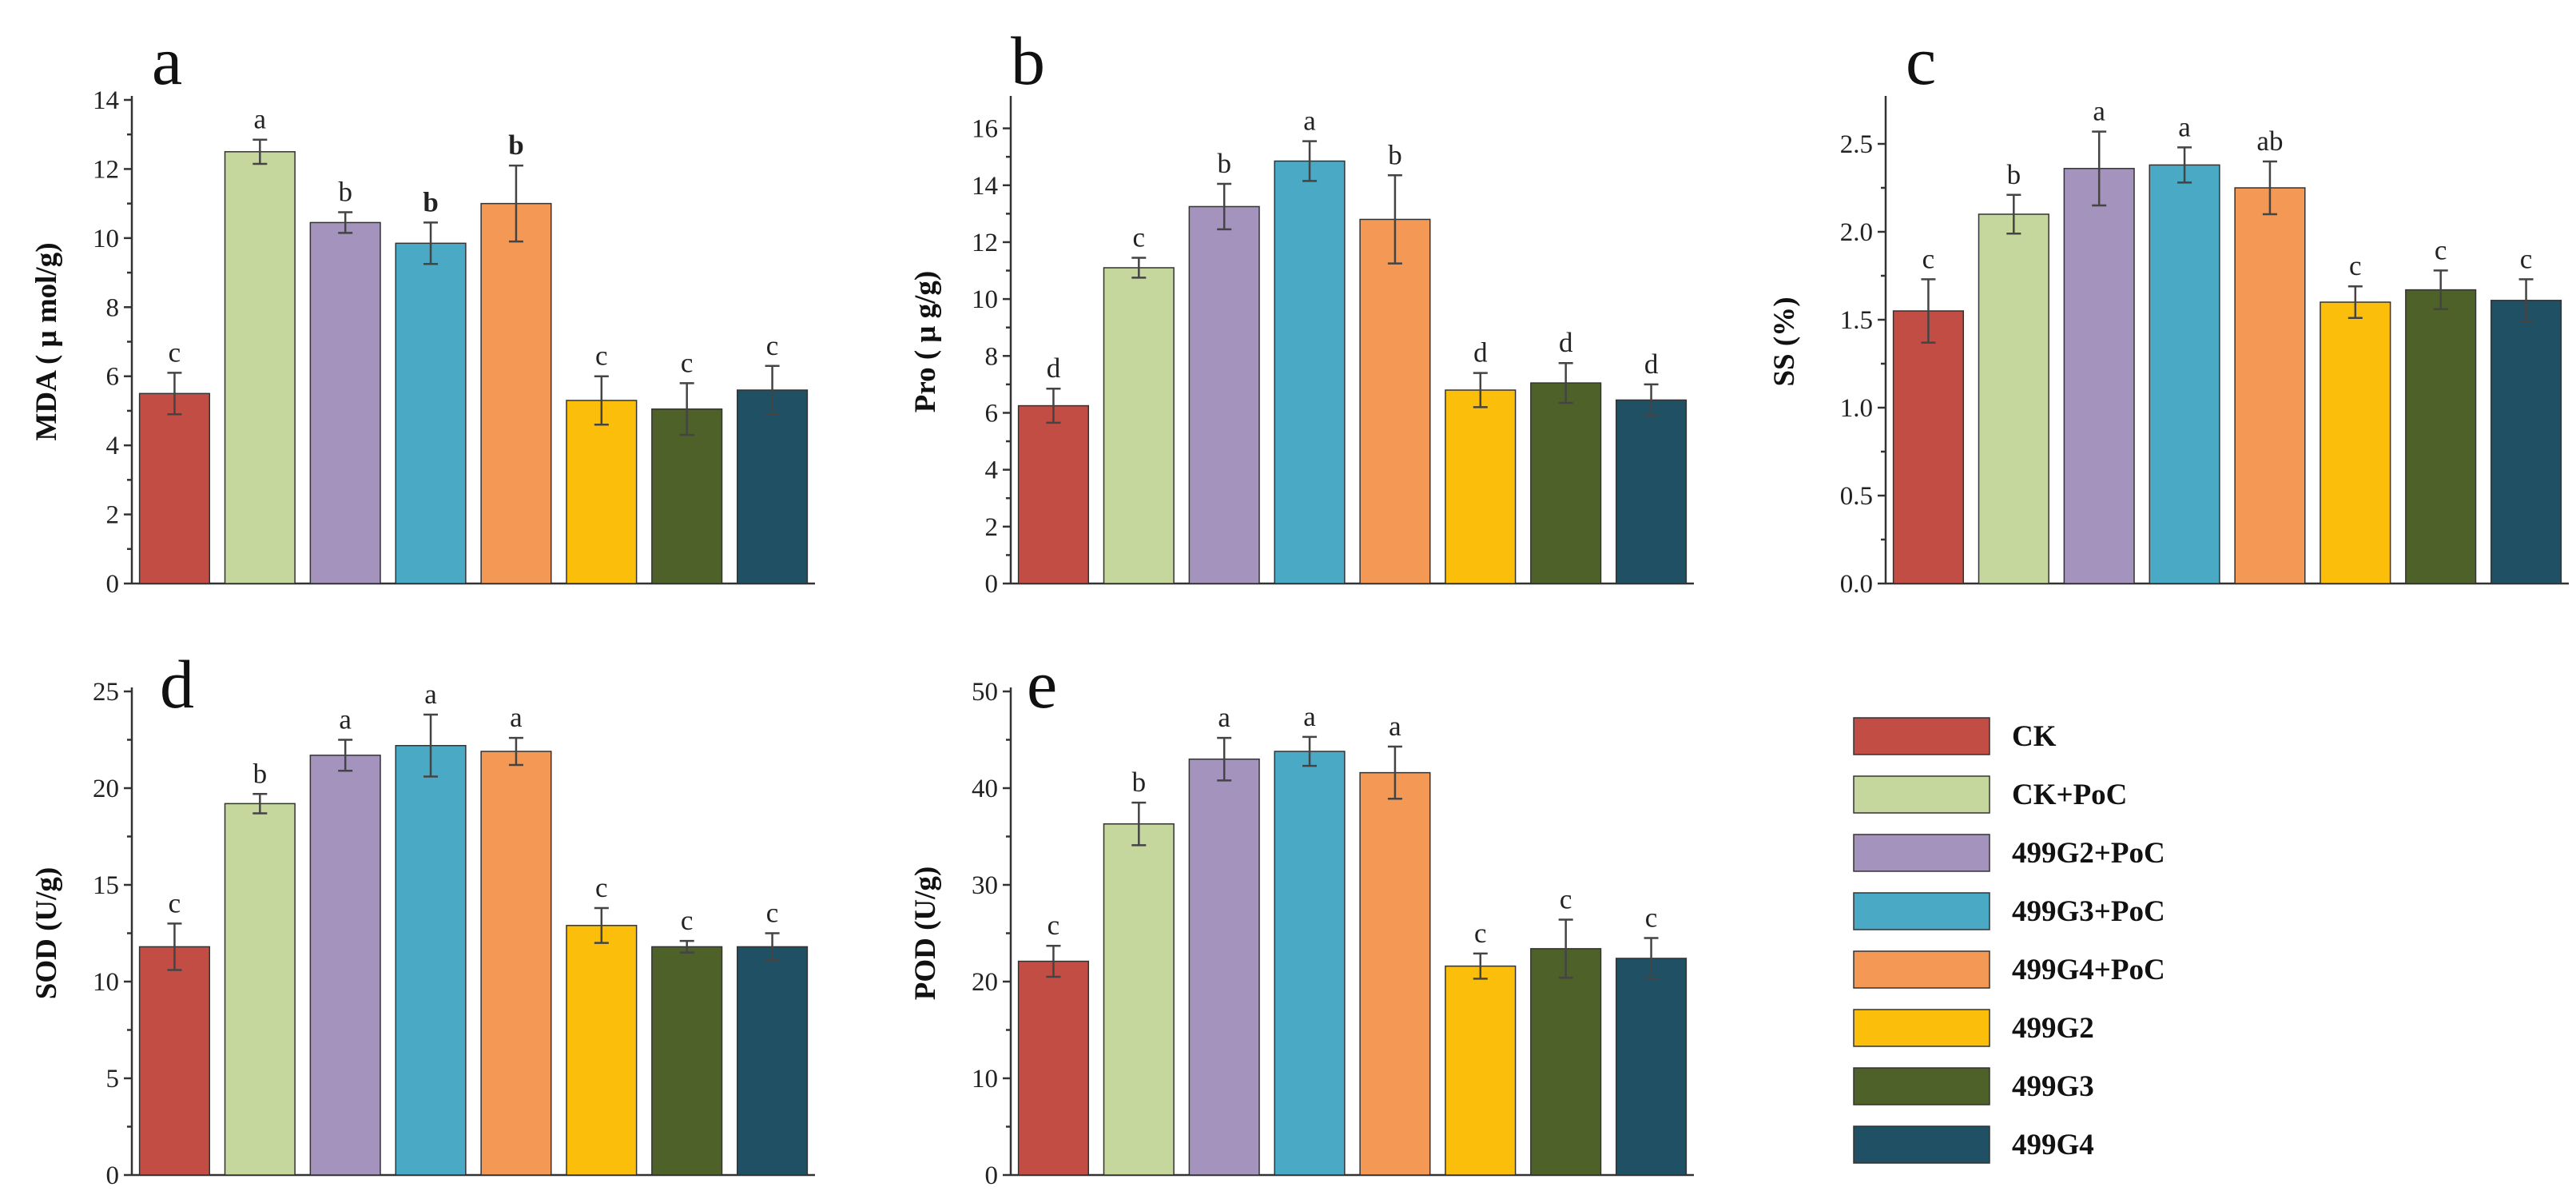  I want to click on panel-a: 0 2 4 6 8 10 12 14 MDA ( μ mol/g) a c a b b b c c c, so click(422, 310).